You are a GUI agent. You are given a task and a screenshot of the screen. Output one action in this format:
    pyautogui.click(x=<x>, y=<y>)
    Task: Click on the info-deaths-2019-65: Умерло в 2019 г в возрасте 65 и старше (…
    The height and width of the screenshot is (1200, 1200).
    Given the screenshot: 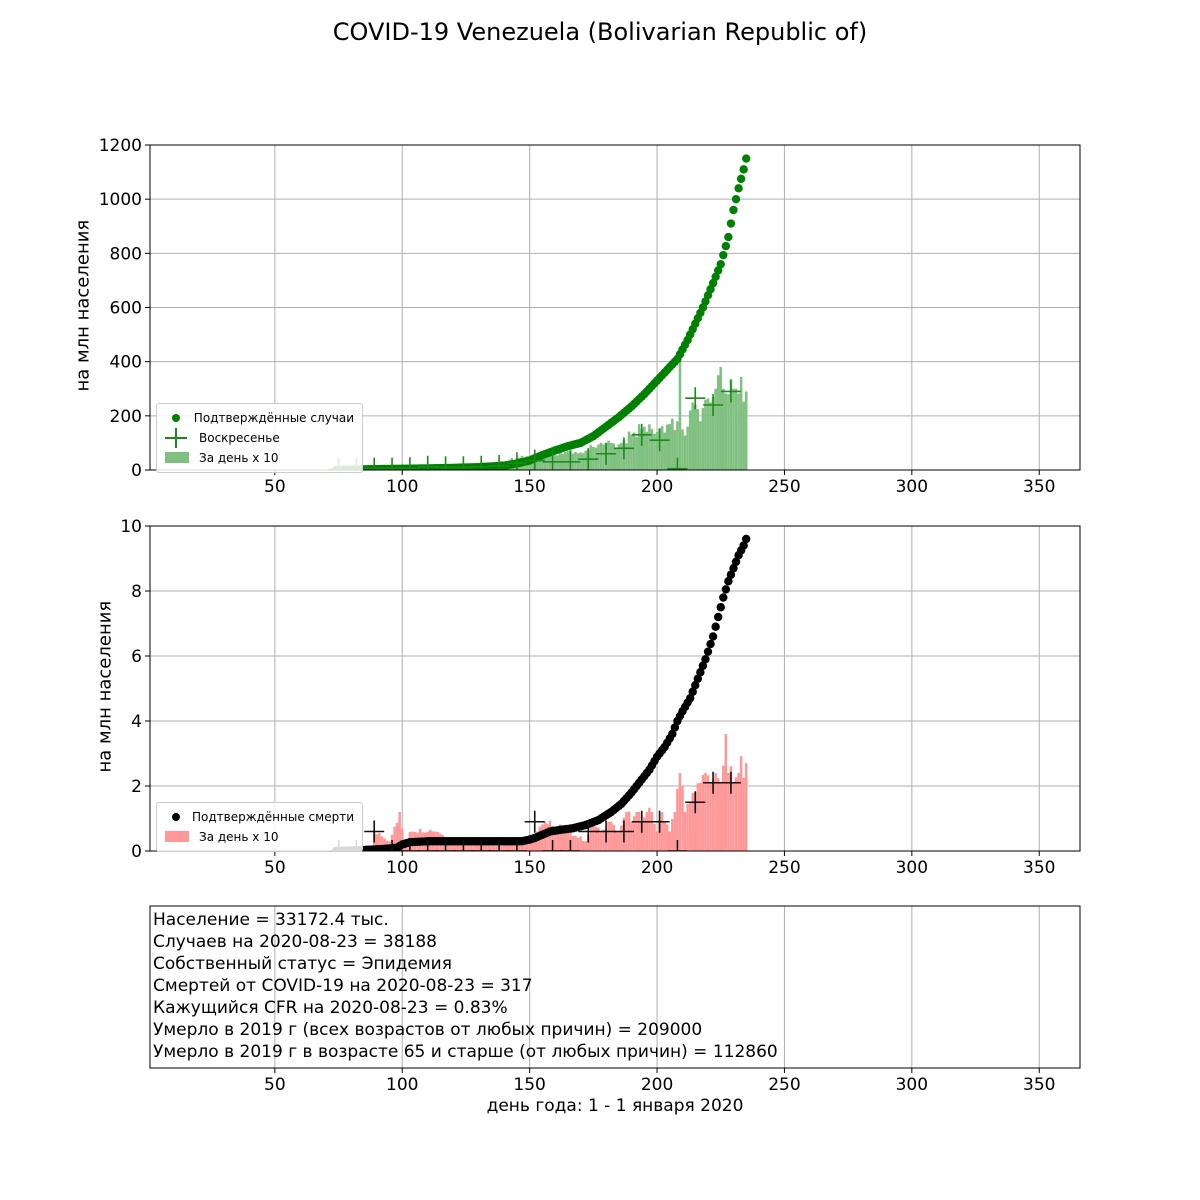 What is the action you would take?
    pyautogui.click(x=465, y=1052)
    